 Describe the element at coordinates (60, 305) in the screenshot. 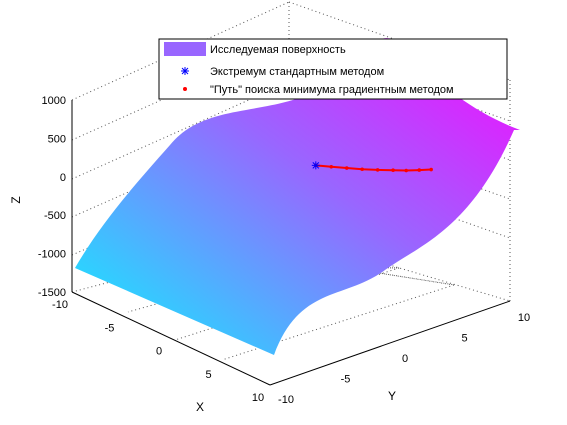

I see `x-tick-label: -10` at that location.